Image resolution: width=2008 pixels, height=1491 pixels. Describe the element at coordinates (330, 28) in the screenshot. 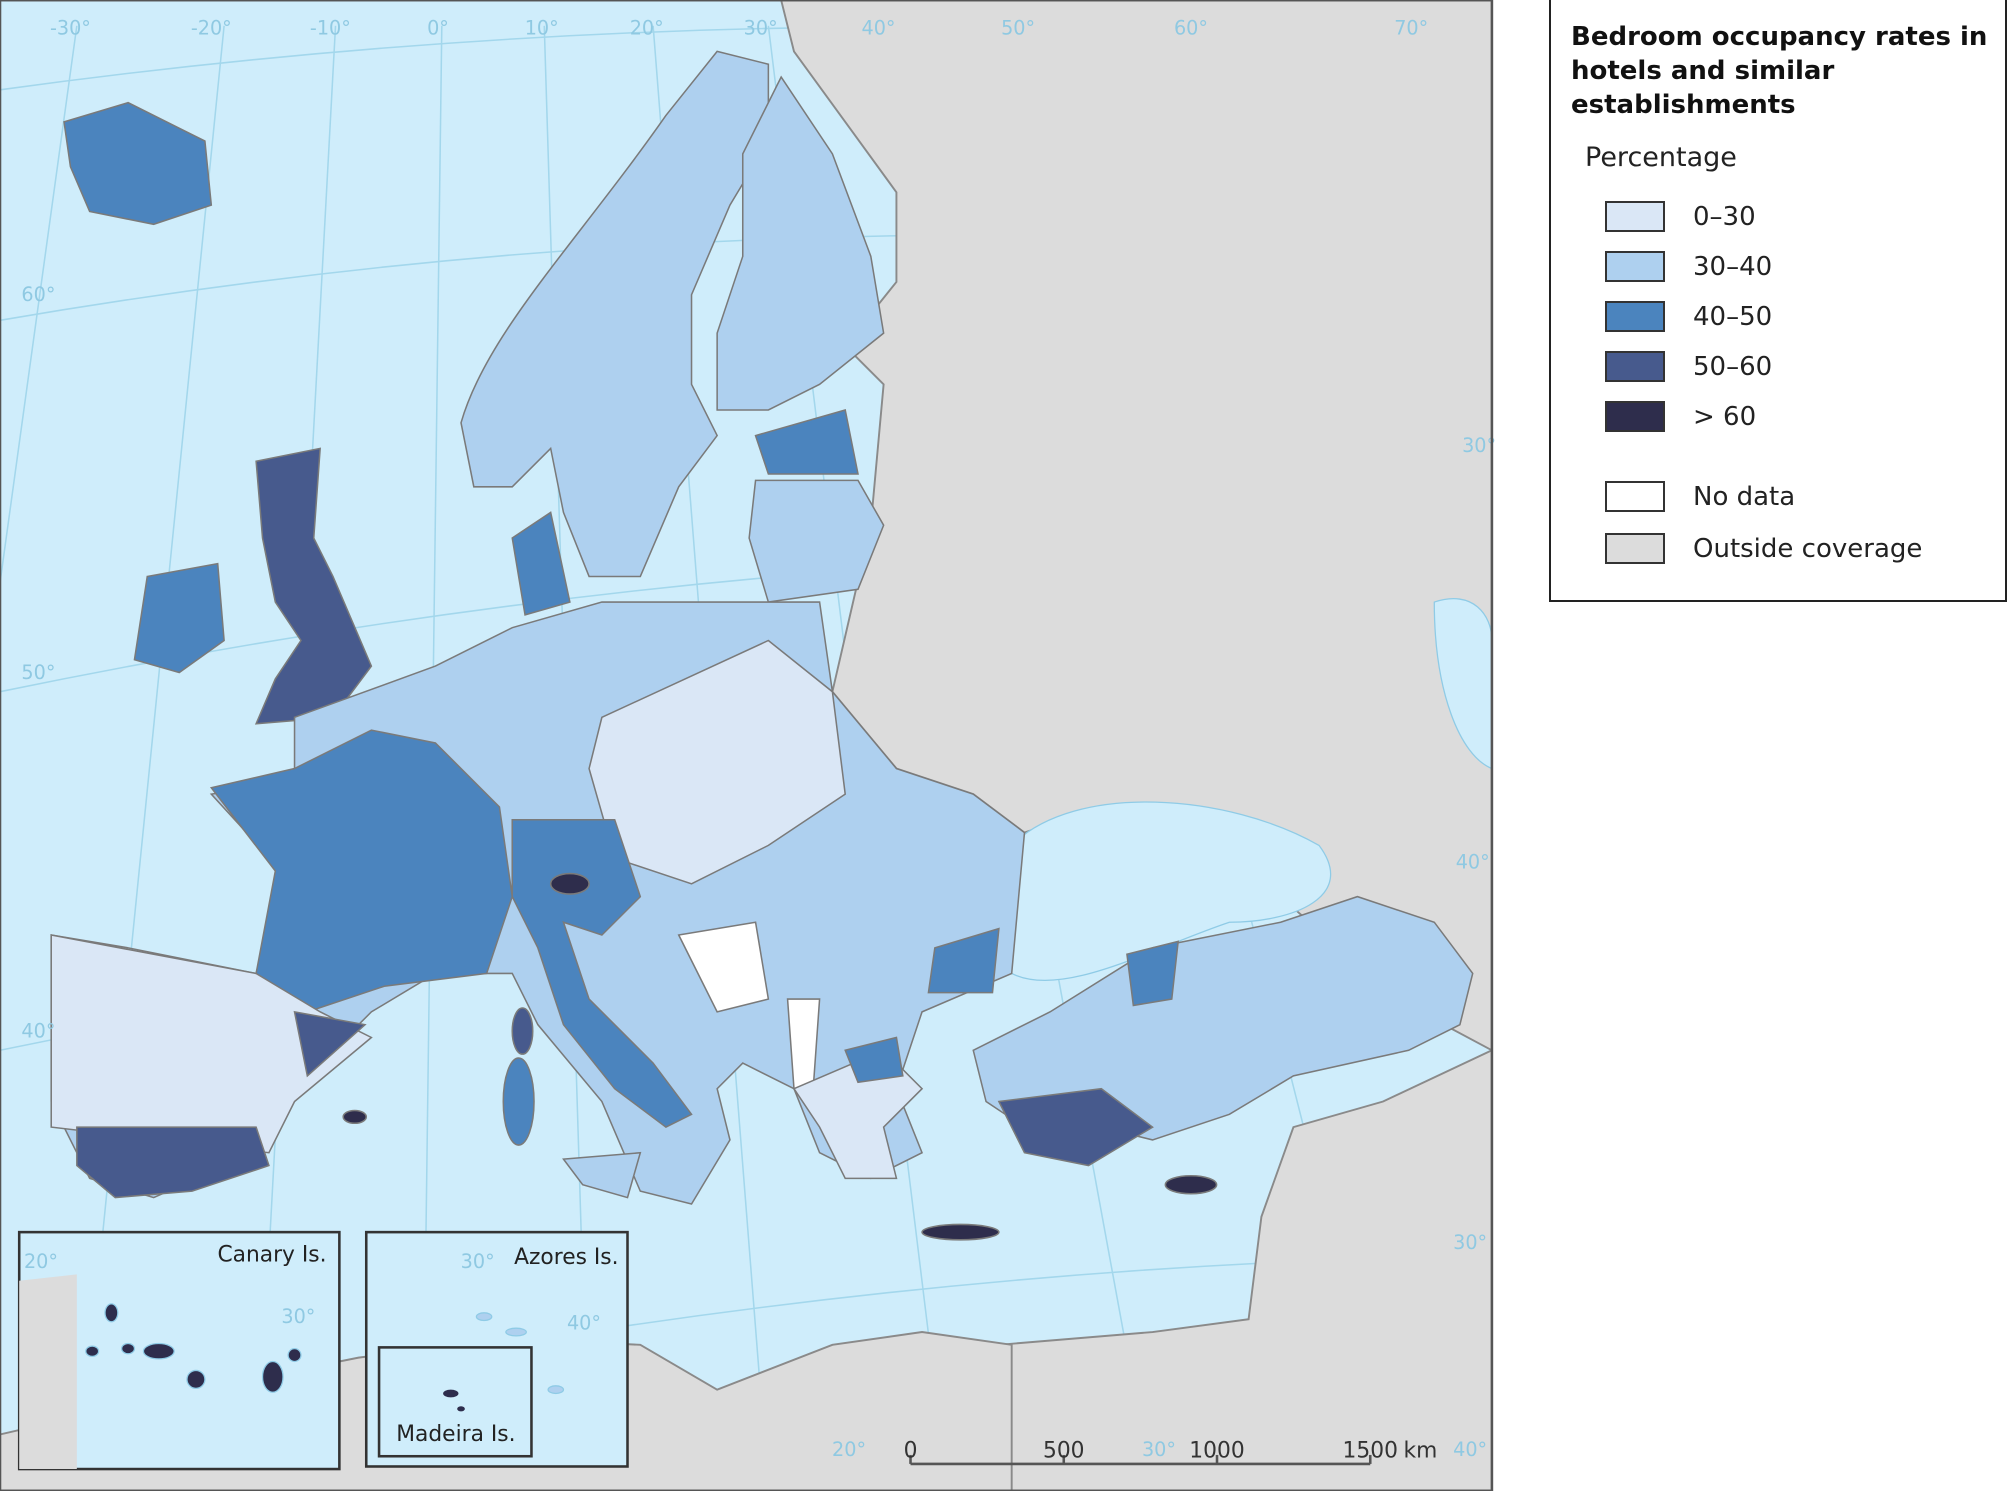

I see `graticule-label: -10°` at that location.